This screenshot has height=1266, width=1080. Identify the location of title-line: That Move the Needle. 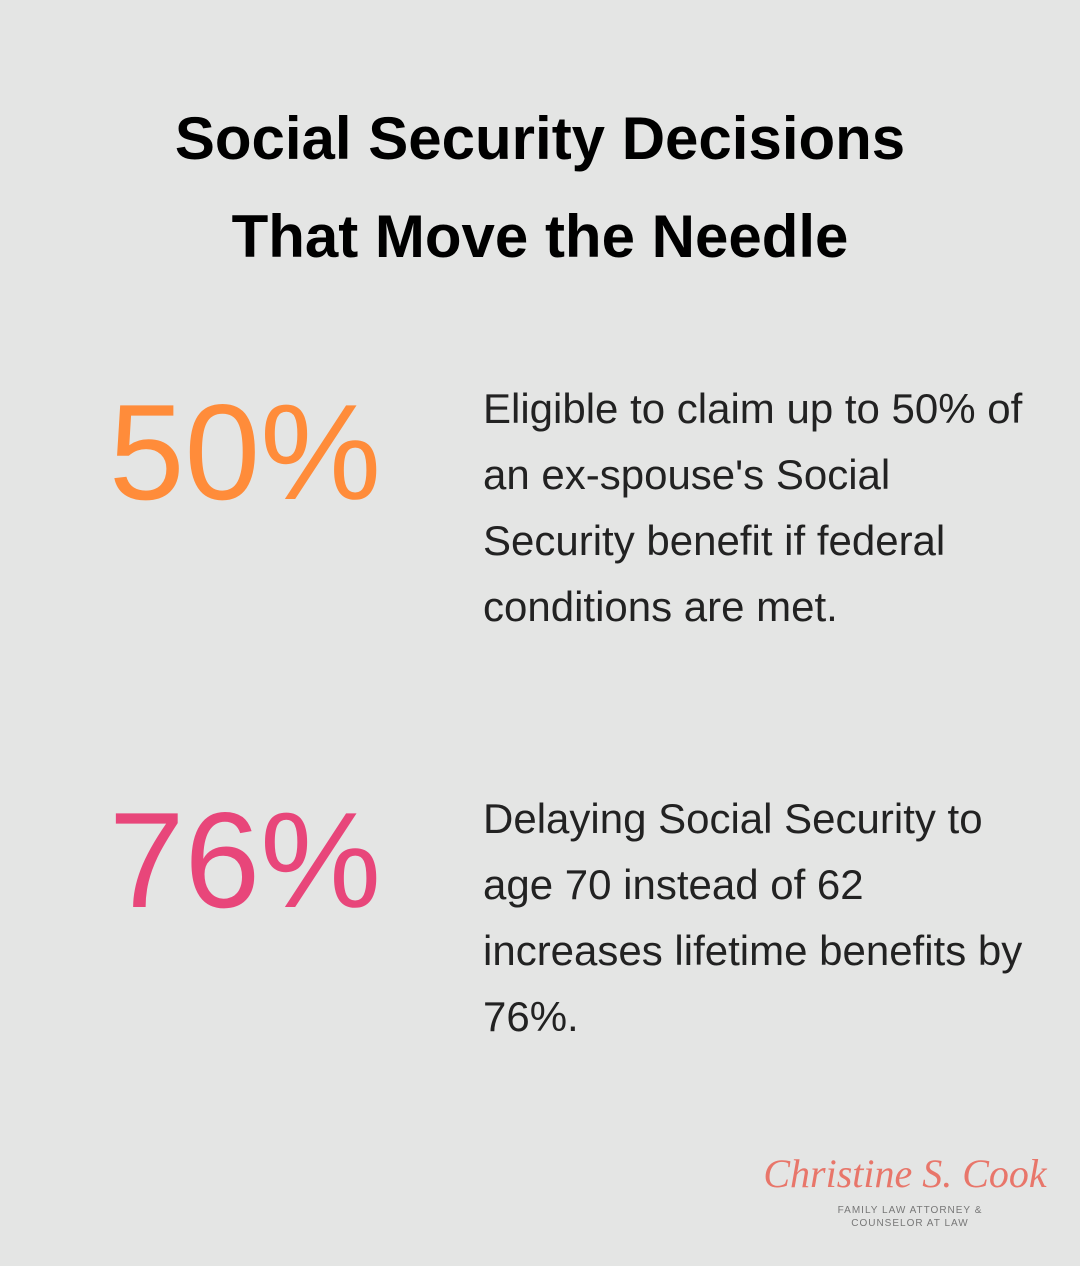
(540, 236).